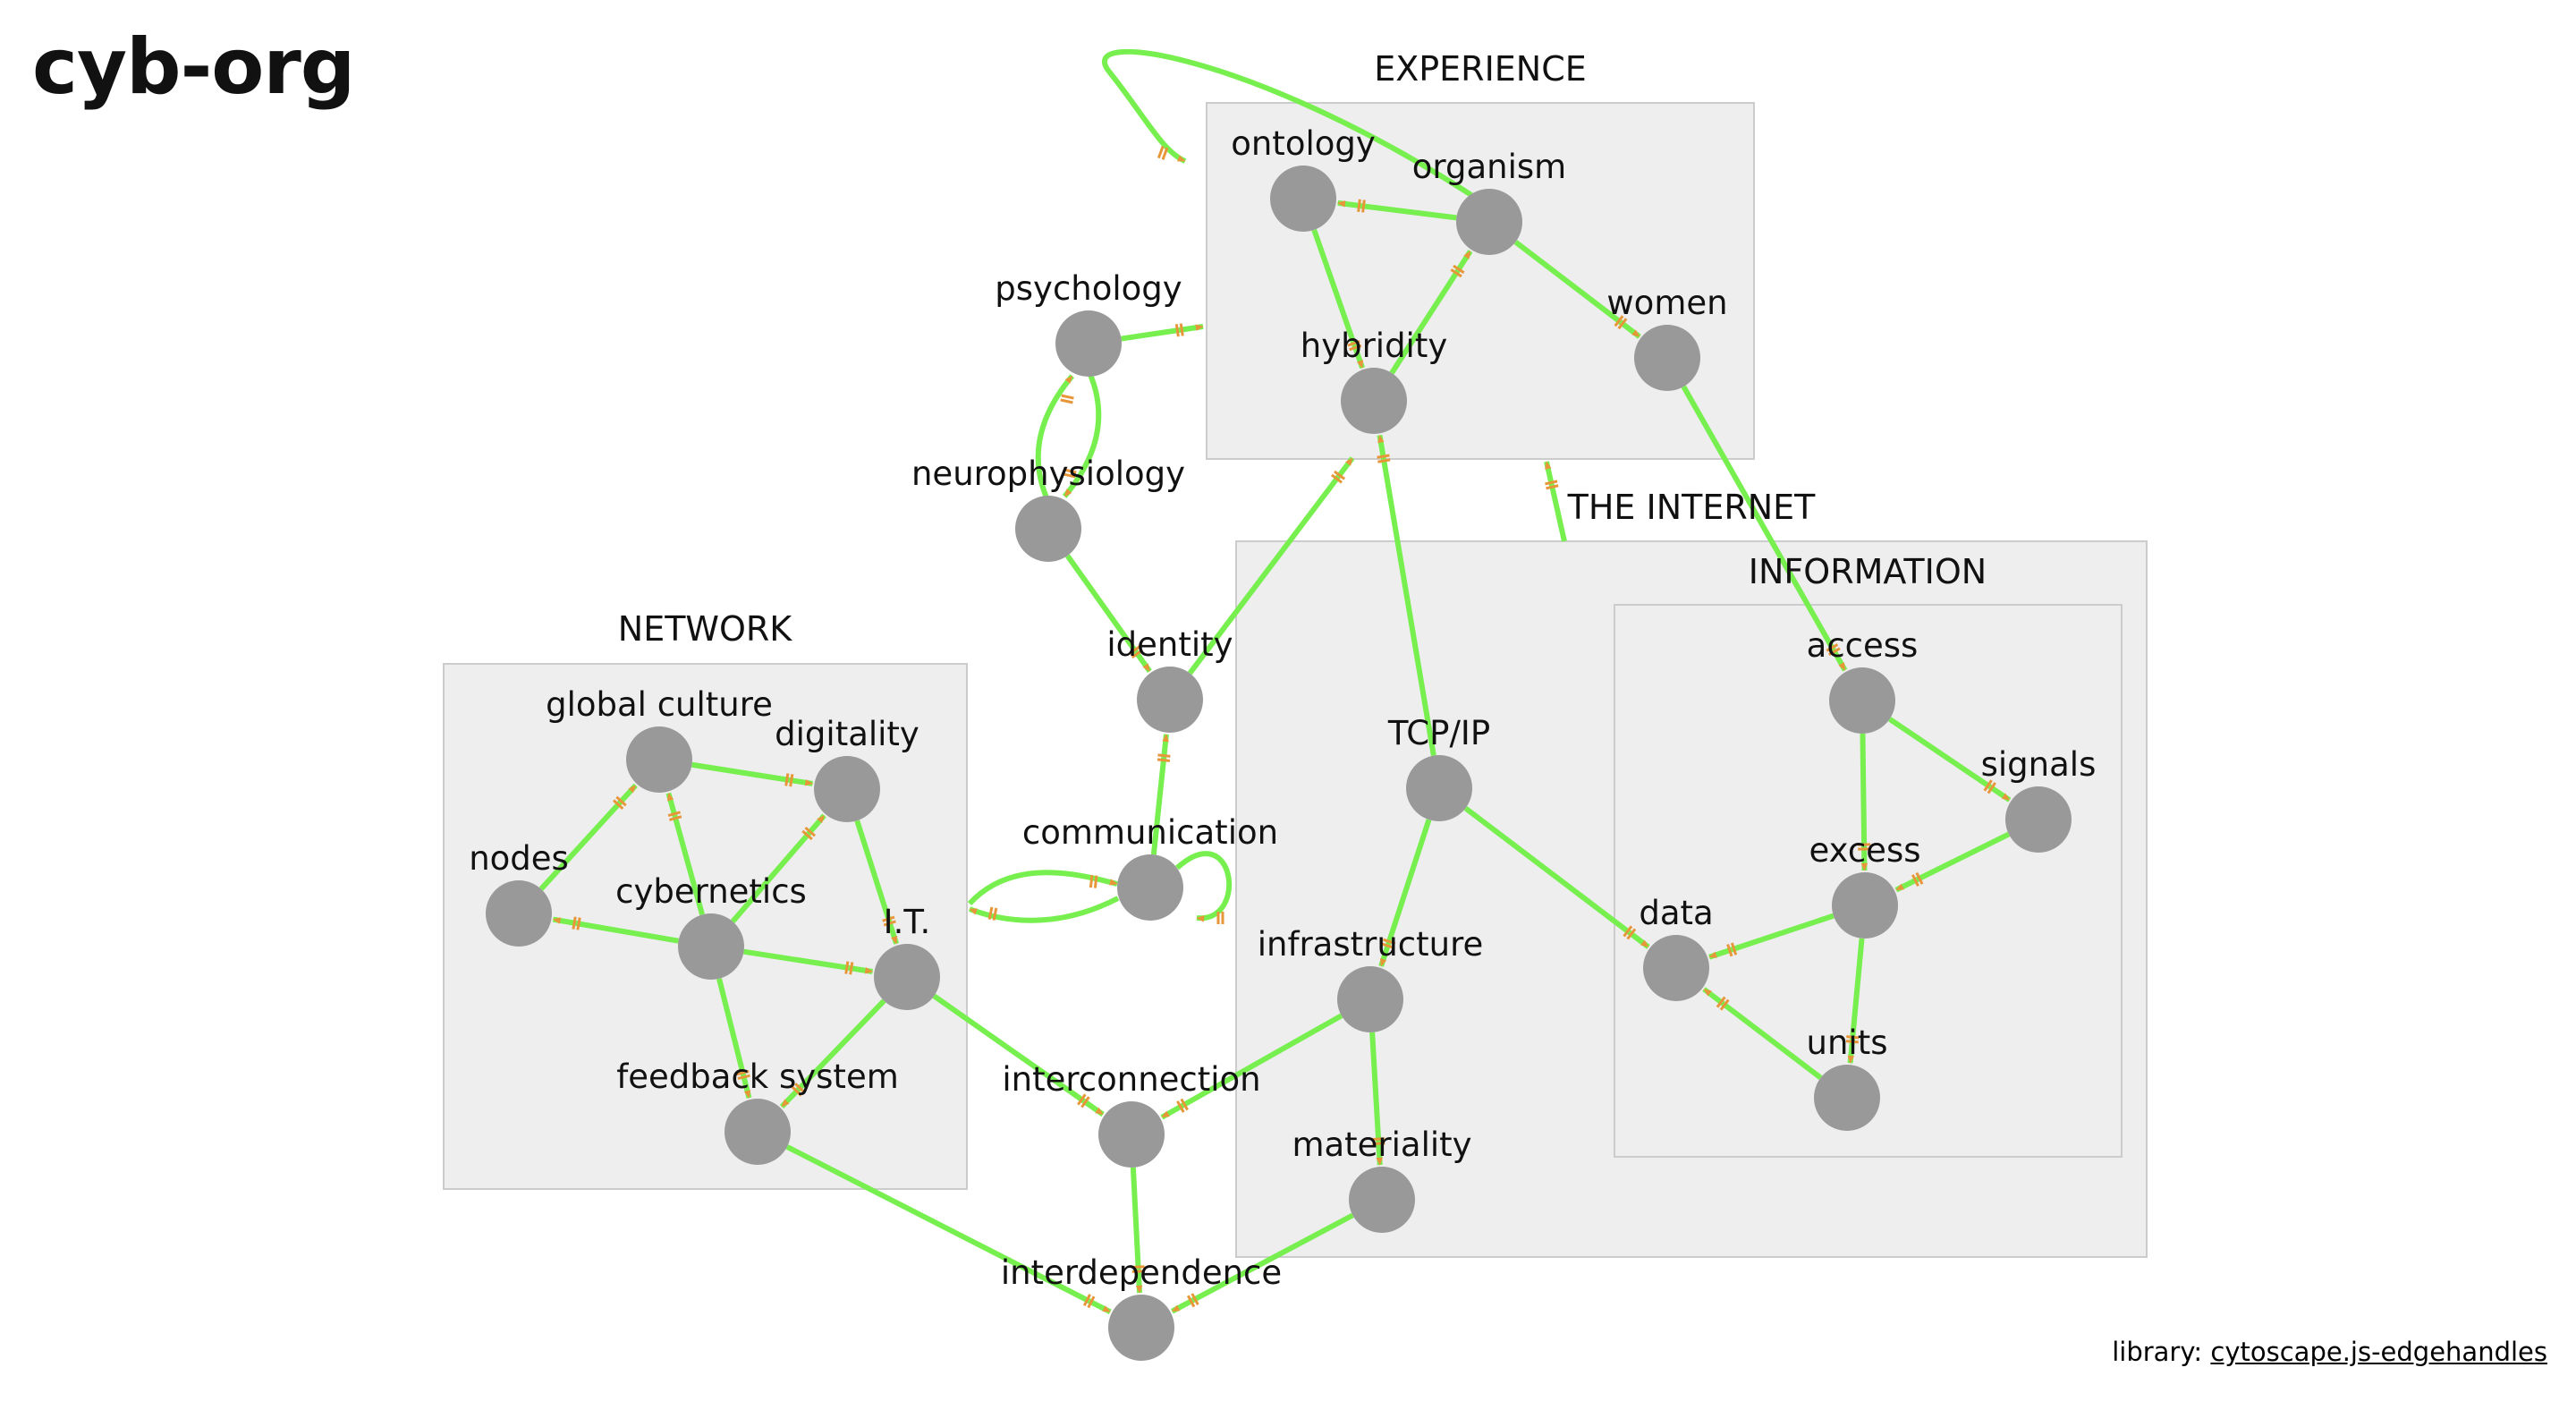 This screenshot has width=2576, height=1410. What do you see at coordinates (1865, 906) in the screenshot?
I see `node-excess` at bounding box center [1865, 906].